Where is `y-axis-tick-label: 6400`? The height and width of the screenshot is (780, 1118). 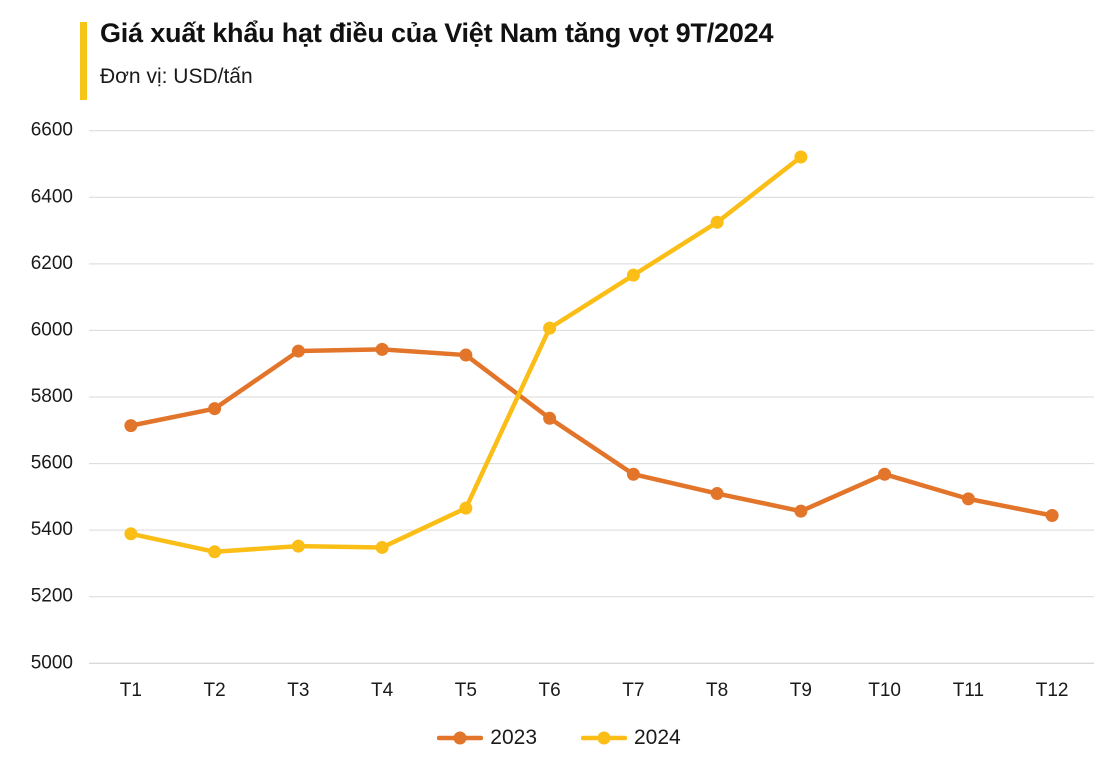
y-axis-tick-label: 6400 is located at coordinates (52, 196).